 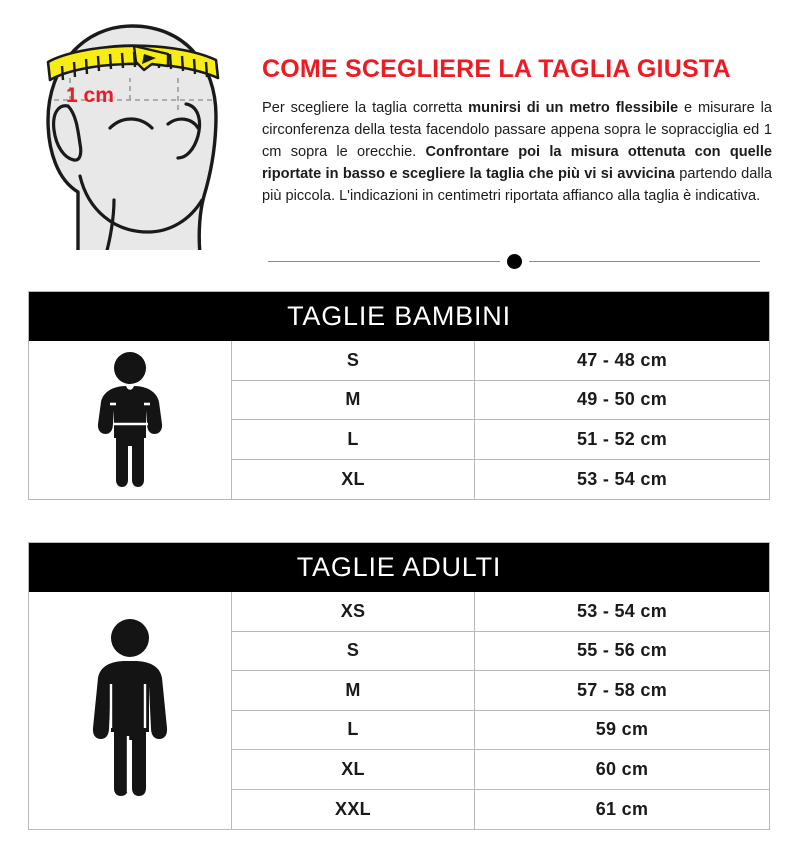 I want to click on table-row: L 51 - 52 cm, so click(x=500, y=440).